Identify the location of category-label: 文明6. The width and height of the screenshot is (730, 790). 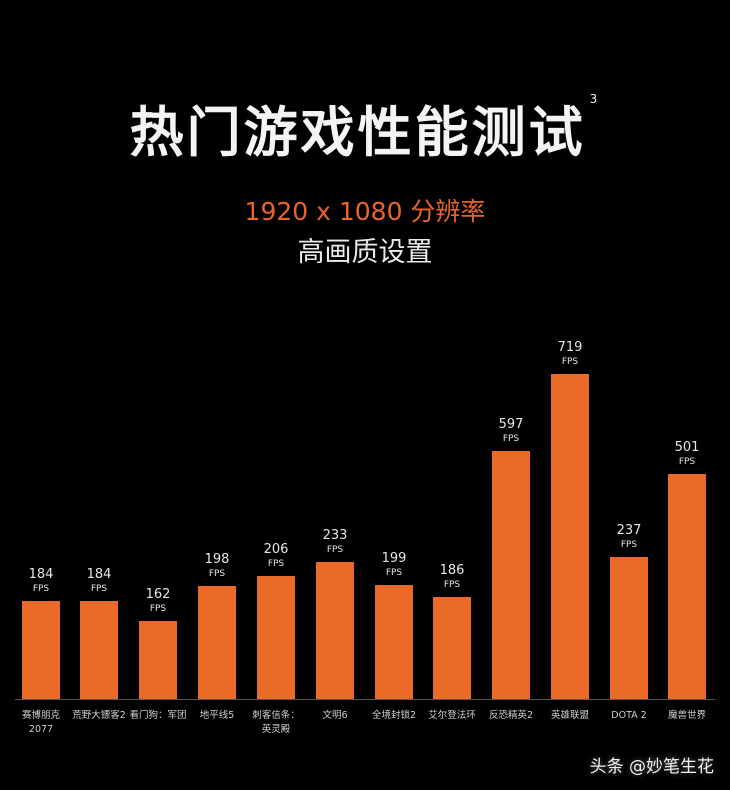
(335, 716).